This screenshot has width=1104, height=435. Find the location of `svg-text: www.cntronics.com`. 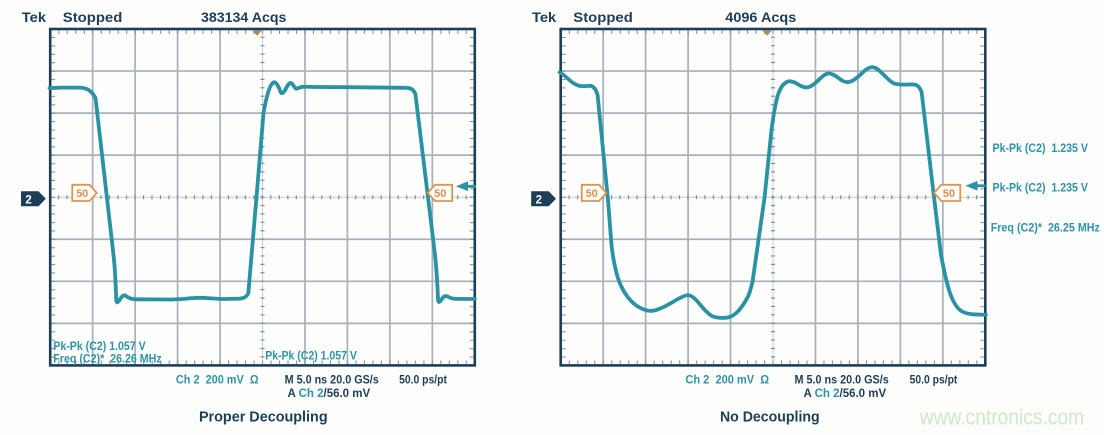

svg-text: www.cntronics.com is located at coordinates (1001, 417).